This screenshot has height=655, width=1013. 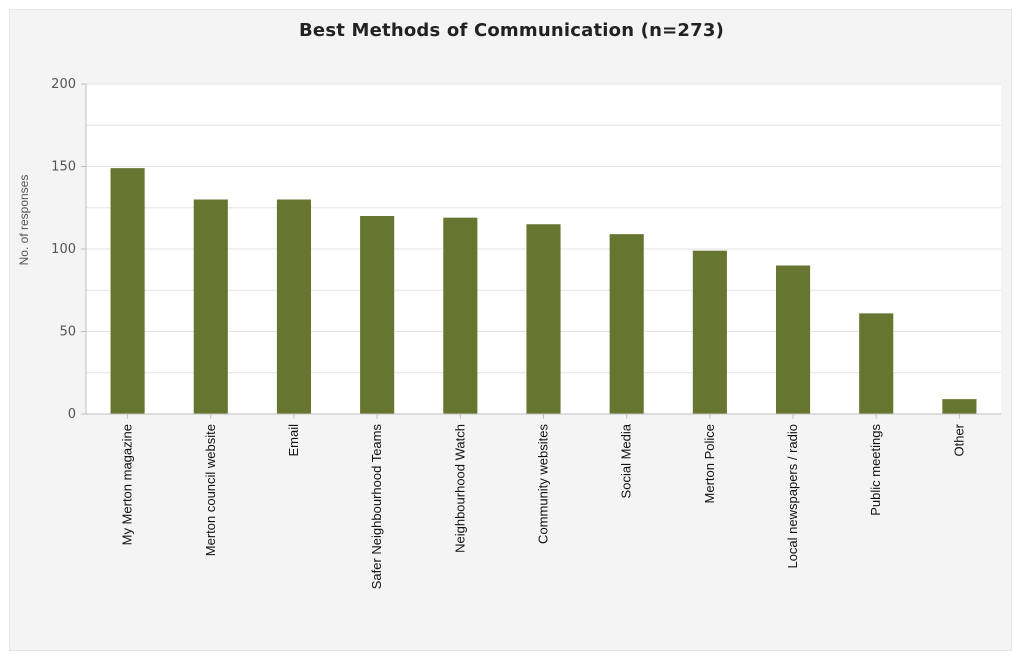 I want to click on category-label: Community websites, so click(x=543, y=484).